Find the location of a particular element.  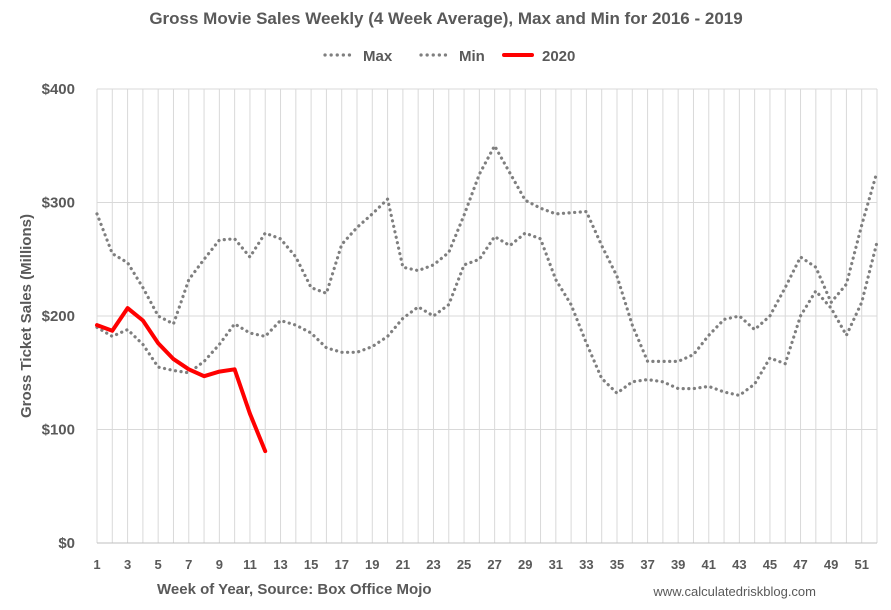

x-tick-label: 51 is located at coordinates (861, 564).